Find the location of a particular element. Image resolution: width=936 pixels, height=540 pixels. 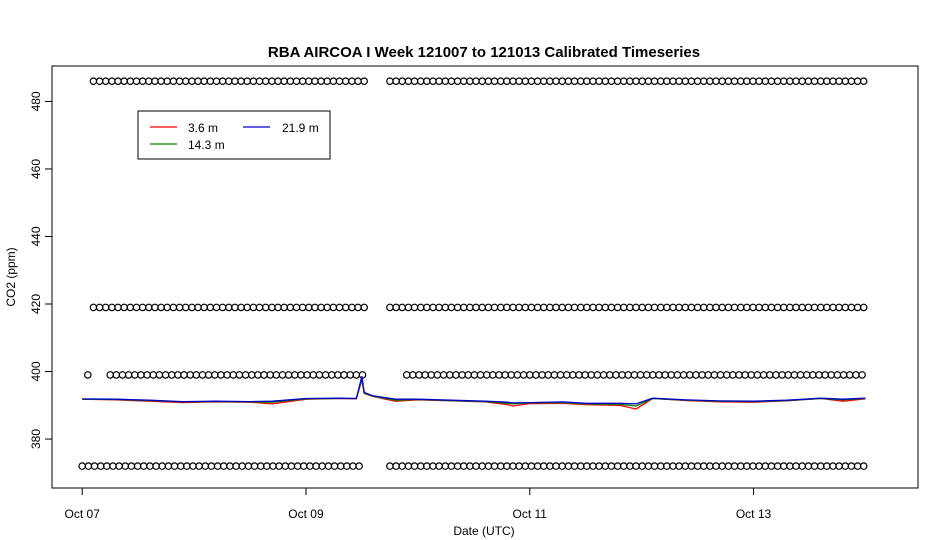

y-tick-label: 420 is located at coordinates (36, 304).